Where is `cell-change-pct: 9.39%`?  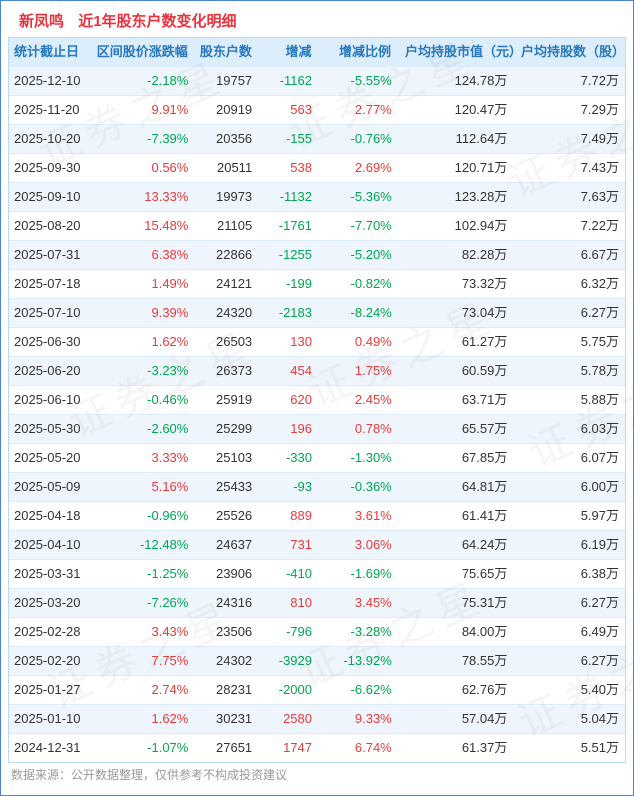 cell-change-pct: 9.39% is located at coordinates (170, 312).